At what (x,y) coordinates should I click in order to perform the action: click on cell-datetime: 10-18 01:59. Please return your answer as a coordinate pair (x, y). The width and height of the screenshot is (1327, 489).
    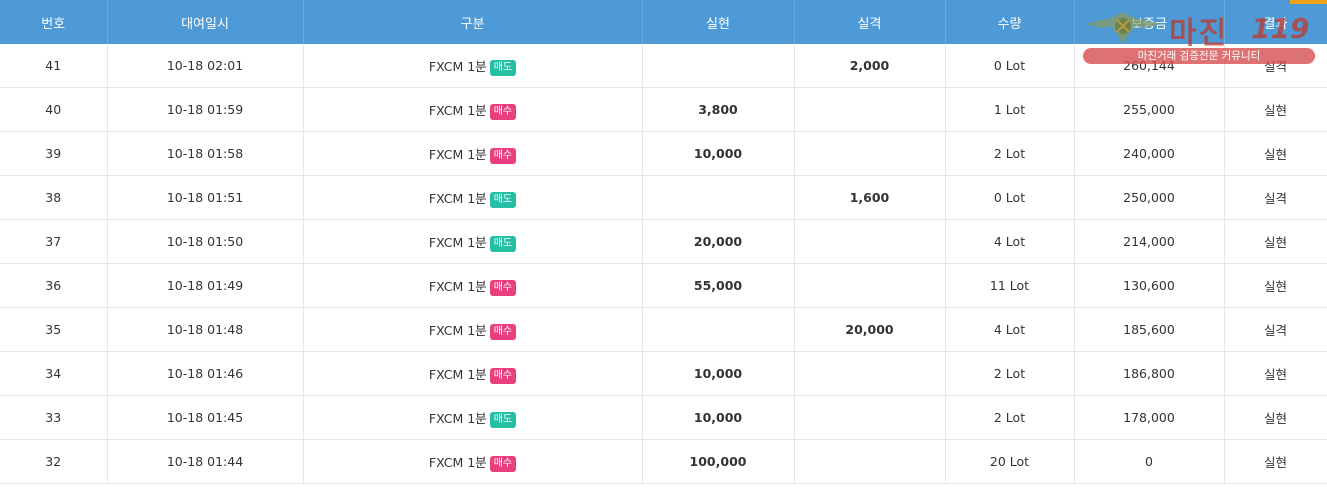
    Looking at the image, I should click on (205, 109).